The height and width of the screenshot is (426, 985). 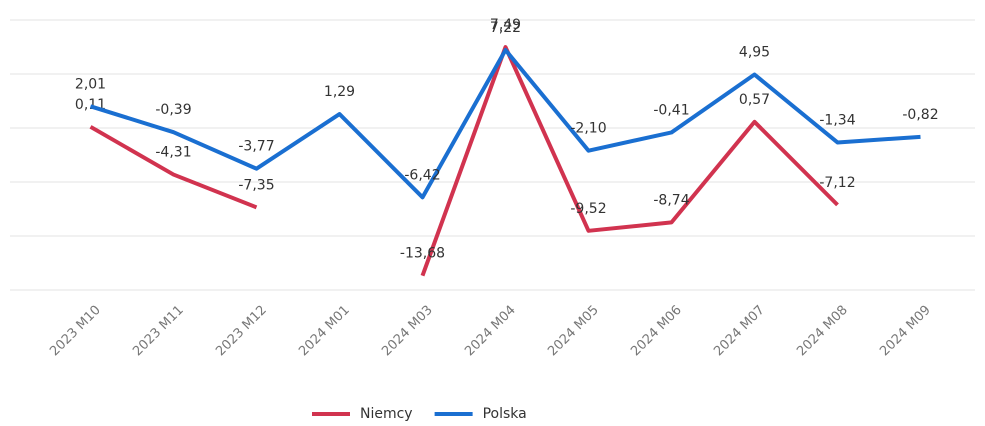 What do you see at coordinates (920, 115) in the screenshot?
I see `data-label: -0,82` at bounding box center [920, 115].